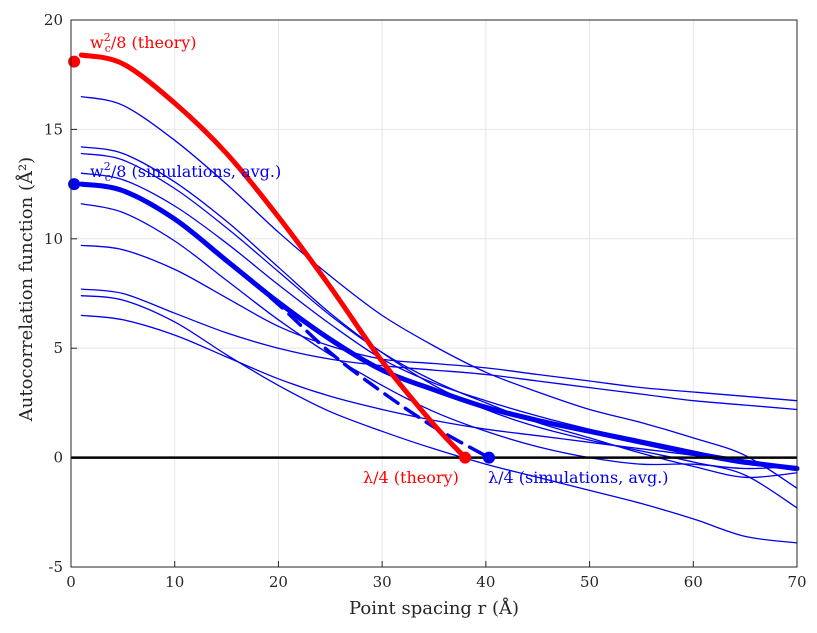 The image size is (817, 633). I want to click on x-tick-label: 0, so click(71, 582).